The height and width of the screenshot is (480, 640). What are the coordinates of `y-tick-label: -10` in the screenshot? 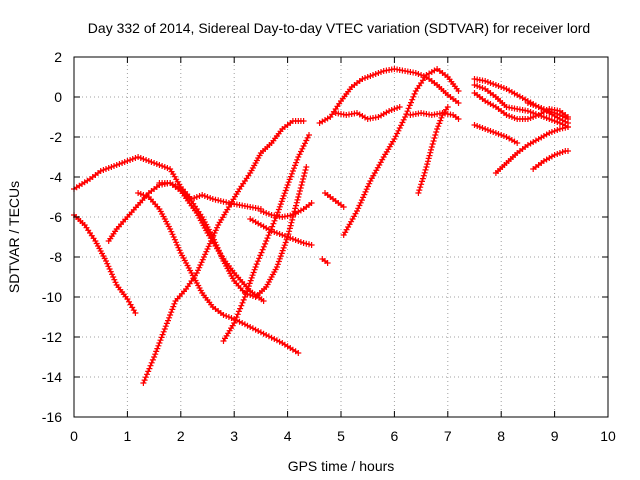 It's located at (52, 297).